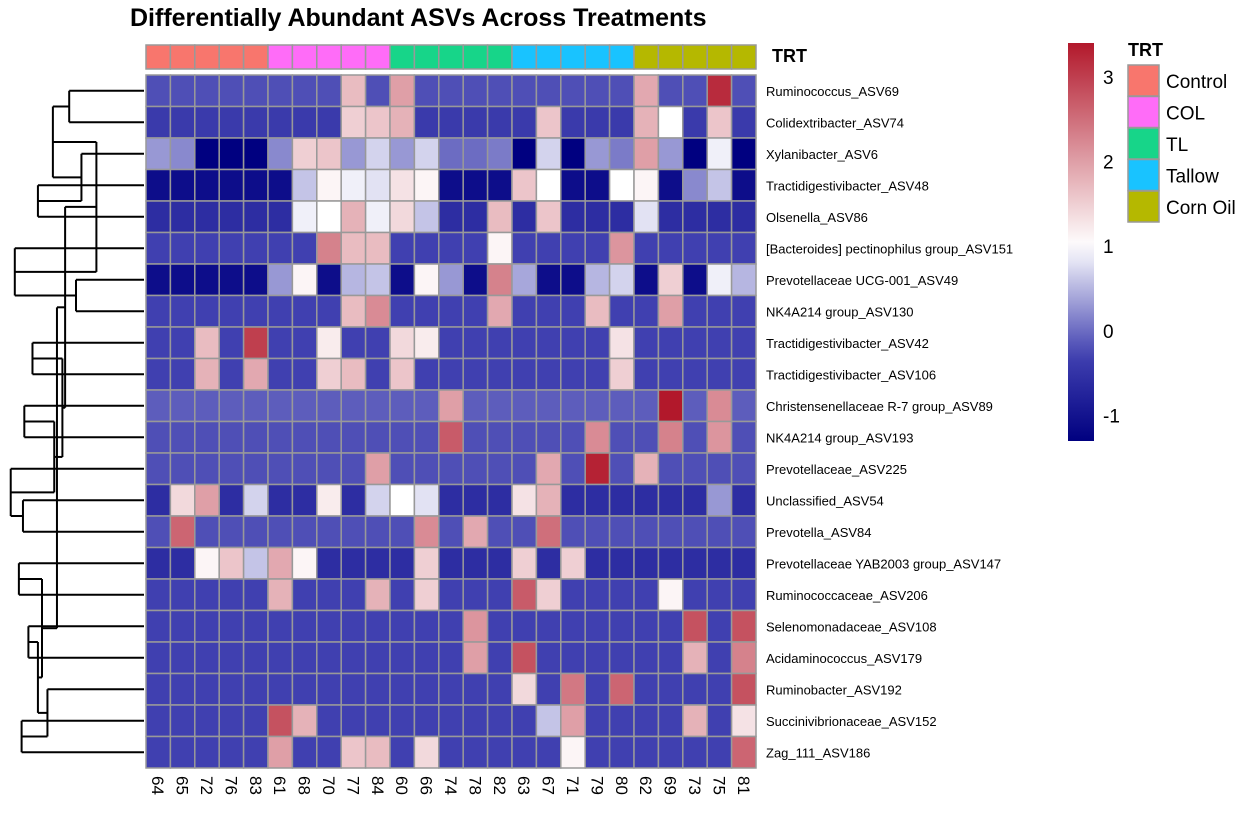 The image size is (1254, 820). What do you see at coordinates (1177, 145) in the screenshot?
I see `legend-label: TL` at bounding box center [1177, 145].